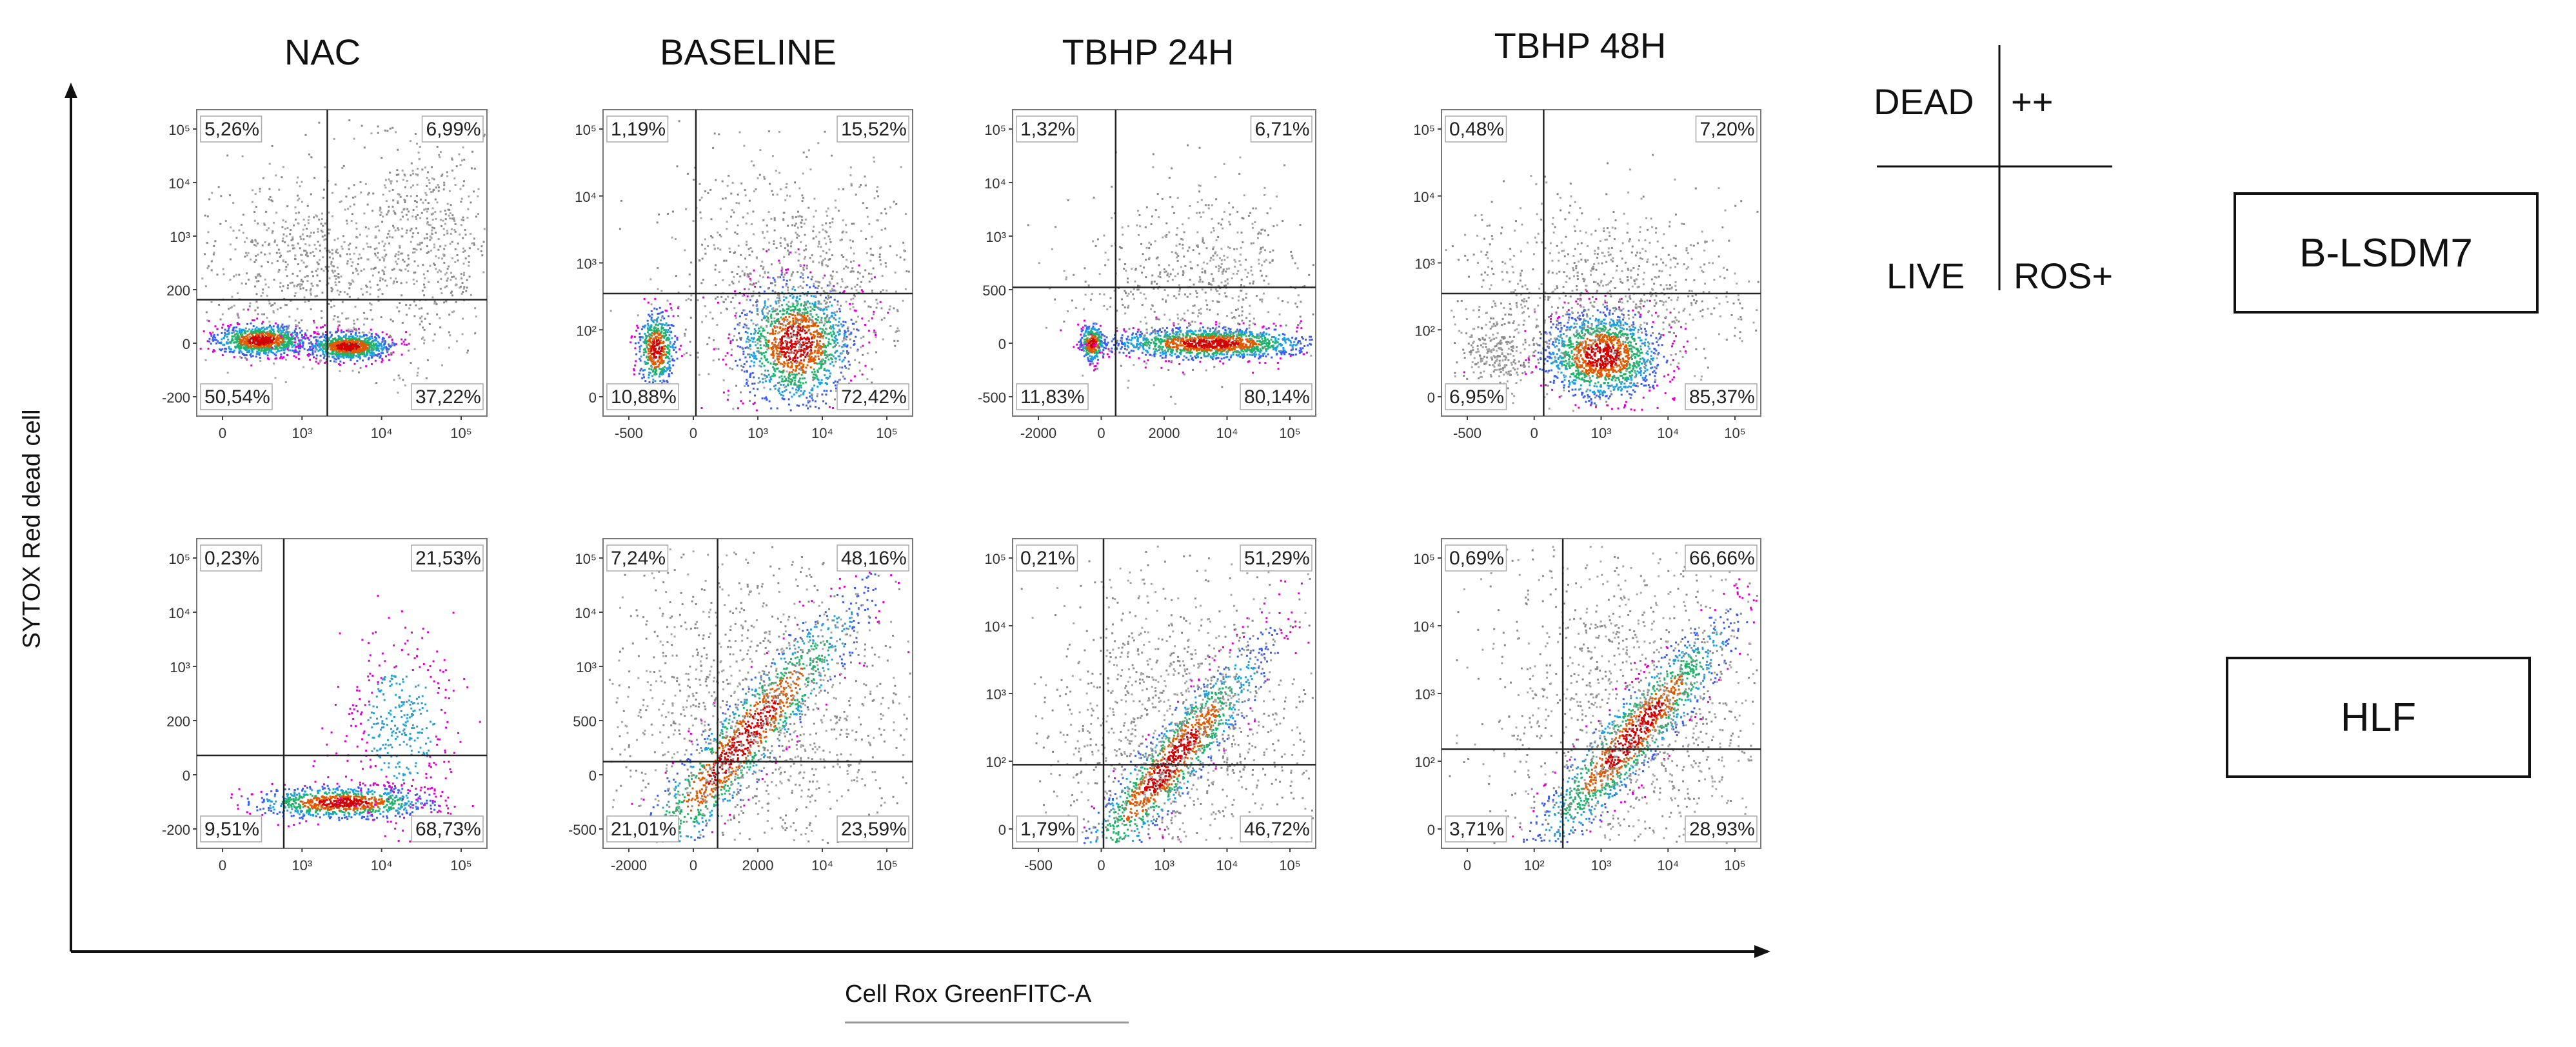  I want to click on svg-text: 37,22%, so click(448, 397).